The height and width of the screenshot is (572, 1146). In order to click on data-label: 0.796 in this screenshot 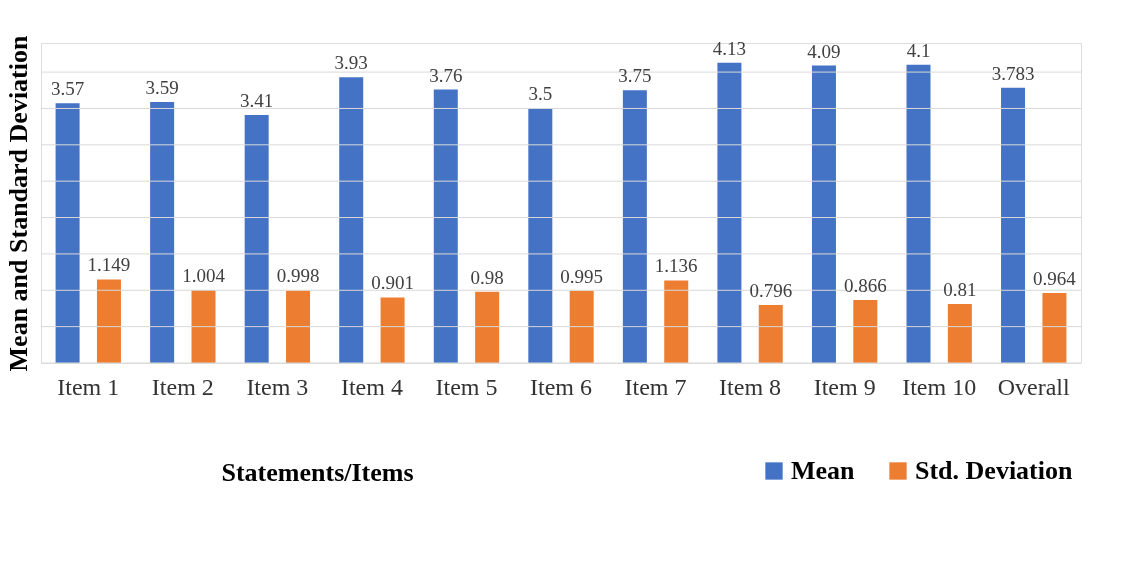, I will do `click(771, 291)`.